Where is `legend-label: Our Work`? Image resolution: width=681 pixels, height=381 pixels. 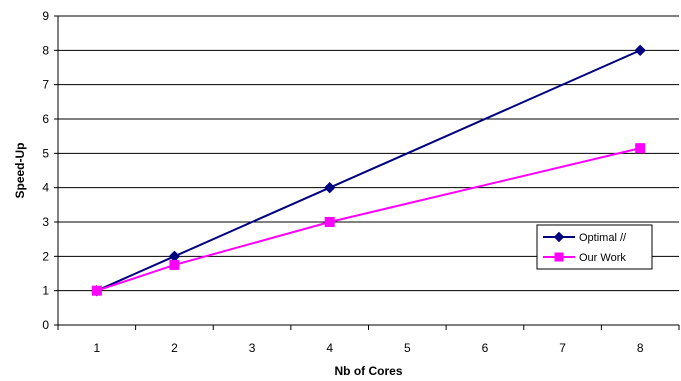
legend-label: Our Work is located at coordinates (602, 258).